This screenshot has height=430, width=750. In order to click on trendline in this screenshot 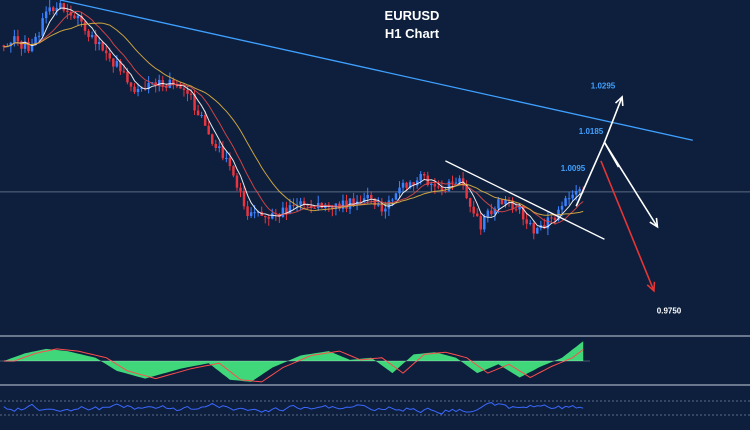, I will do `click(525, 200)`.